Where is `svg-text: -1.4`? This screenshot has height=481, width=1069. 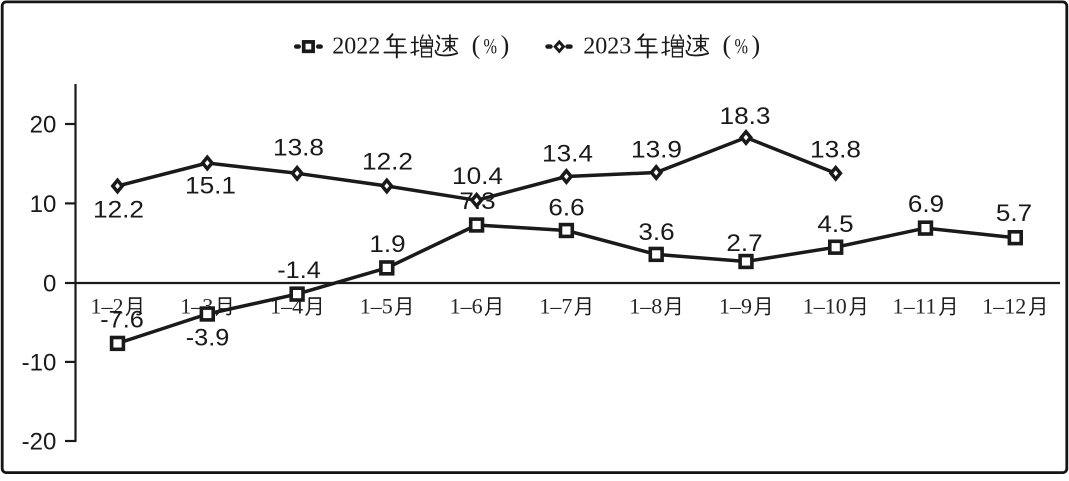
svg-text: -1.4 is located at coordinates (299, 270).